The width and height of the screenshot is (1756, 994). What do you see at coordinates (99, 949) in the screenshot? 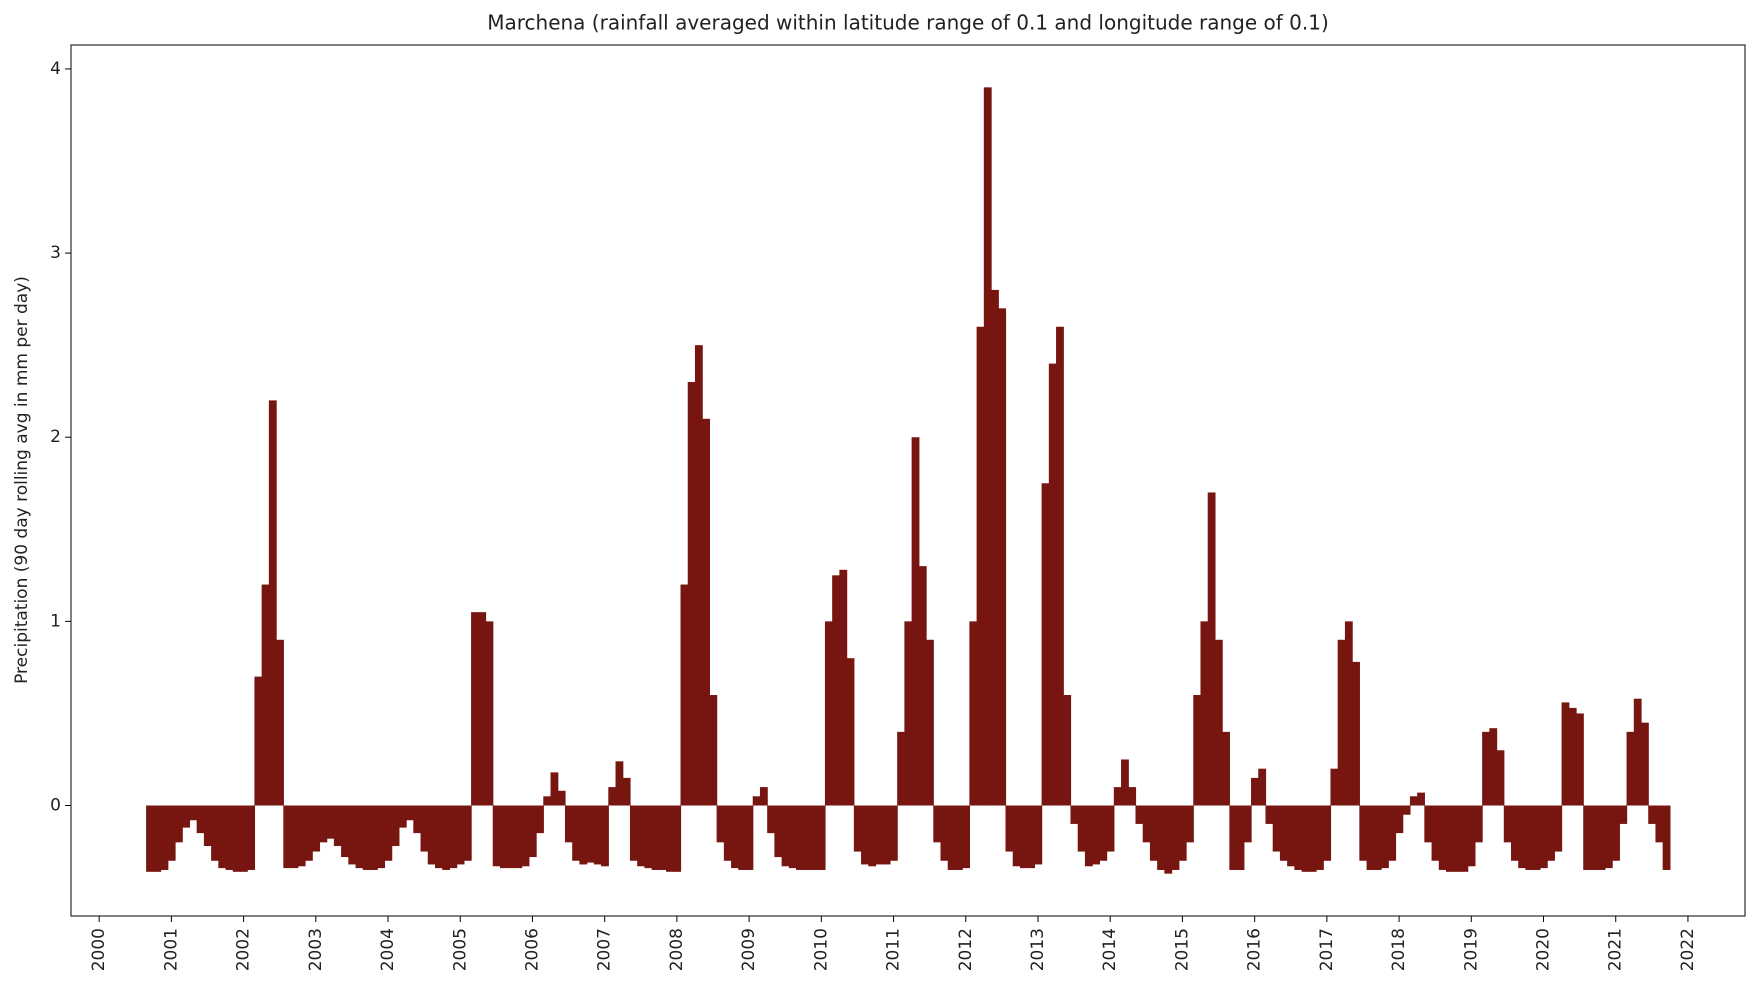
I see `x-tick-label: 2000` at bounding box center [99, 949].